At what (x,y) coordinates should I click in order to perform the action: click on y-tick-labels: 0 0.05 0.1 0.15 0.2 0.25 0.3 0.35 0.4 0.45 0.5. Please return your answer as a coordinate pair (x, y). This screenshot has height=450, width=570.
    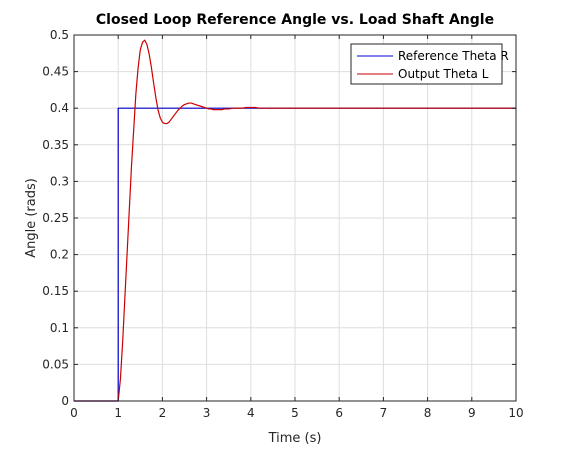
    Looking at the image, I should click on (55, 218).